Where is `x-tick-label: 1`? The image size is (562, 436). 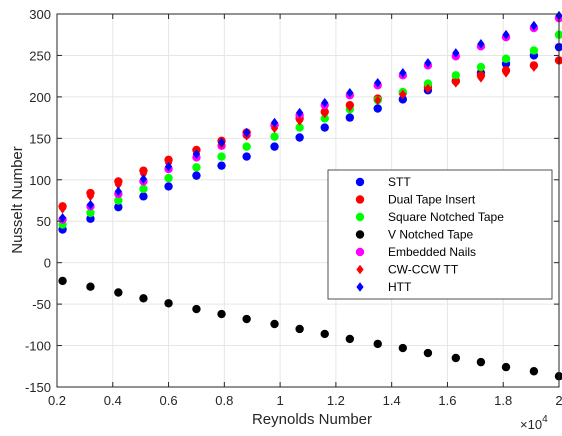 x-tick-label: 1 is located at coordinates (279, 400).